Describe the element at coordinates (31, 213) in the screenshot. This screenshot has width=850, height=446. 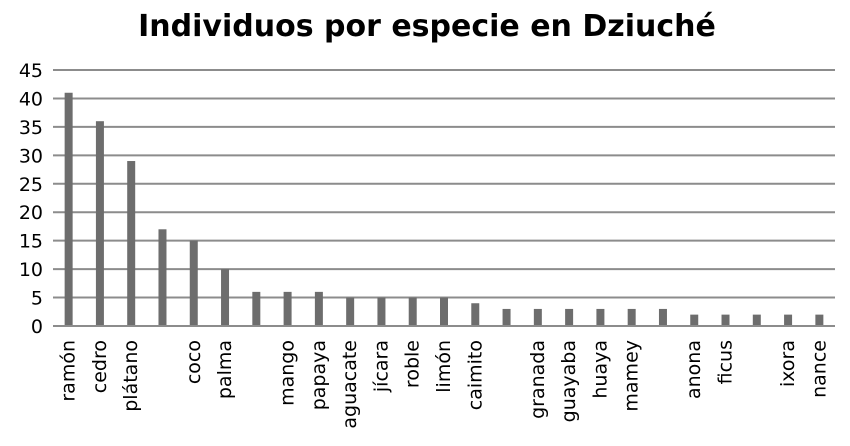
I see `y-tick-label: 20` at that location.